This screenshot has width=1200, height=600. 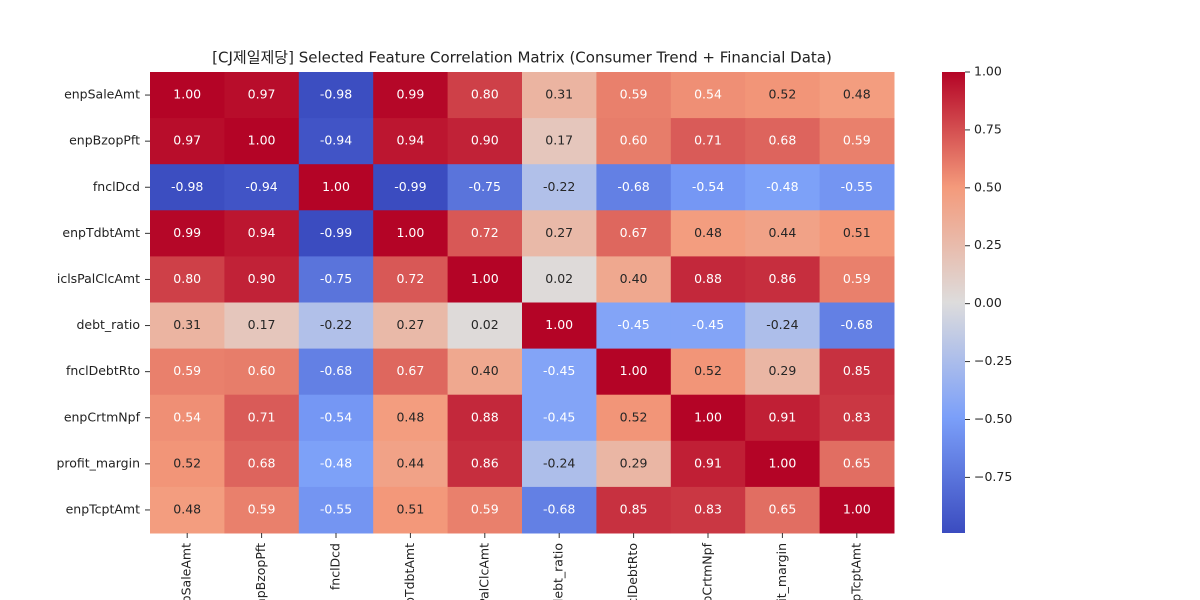 What do you see at coordinates (261, 186) in the screenshot?
I see `cell-label: -0.94` at bounding box center [261, 186].